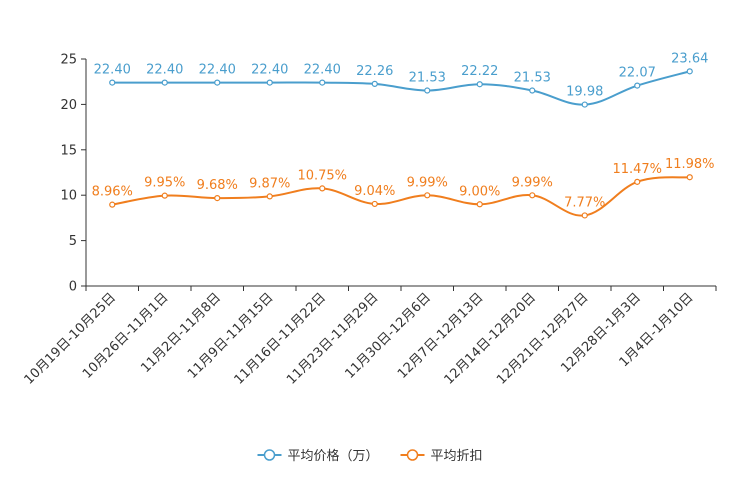 The height and width of the screenshot is (496, 744). I want to click on data-label: 22.07, so click(637, 73).